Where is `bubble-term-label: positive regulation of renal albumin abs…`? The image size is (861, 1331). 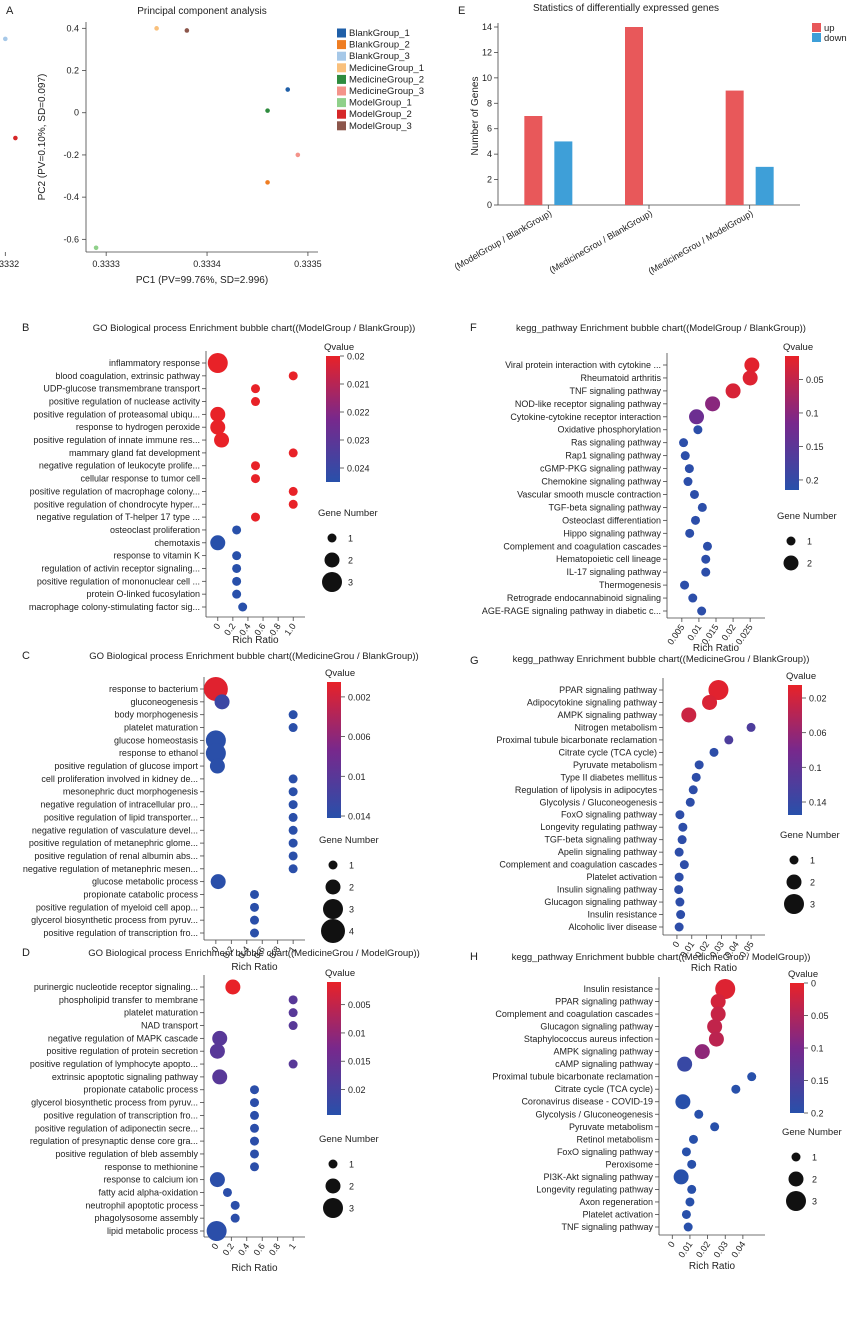 bubble-term-label: positive regulation of renal albumin abs… is located at coordinates (116, 856).